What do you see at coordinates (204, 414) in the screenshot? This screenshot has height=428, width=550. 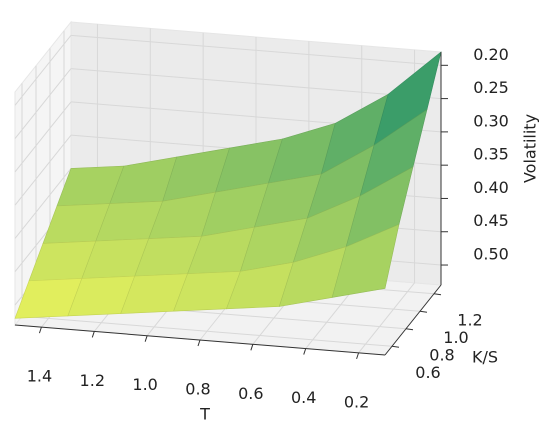 I see `x-axis-label: T` at bounding box center [204, 414].